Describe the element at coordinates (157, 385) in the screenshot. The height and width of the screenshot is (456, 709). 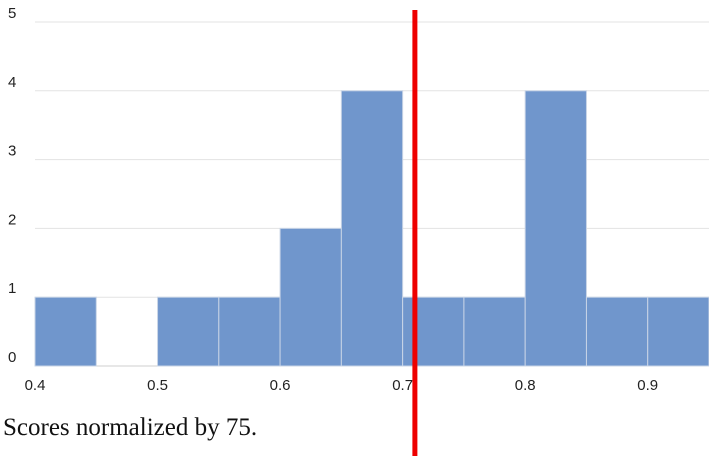
I see `x-tick-label: 0.5` at that location.